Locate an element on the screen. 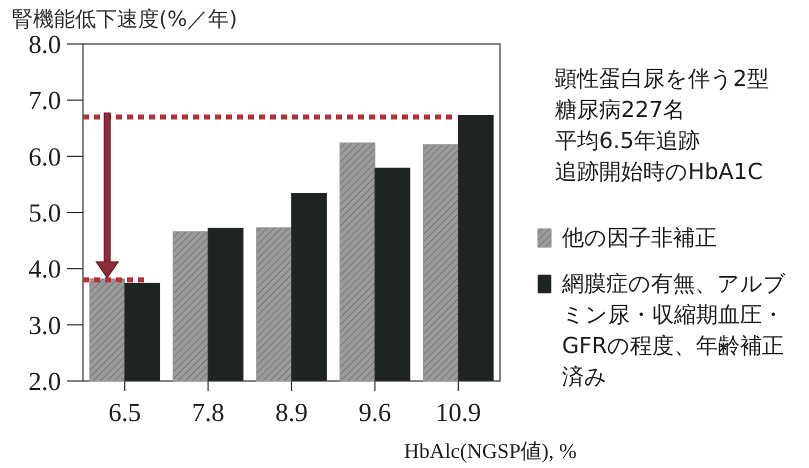 This screenshot has height=468, width=809. x-tick-label: 8.9 is located at coordinates (291, 412).